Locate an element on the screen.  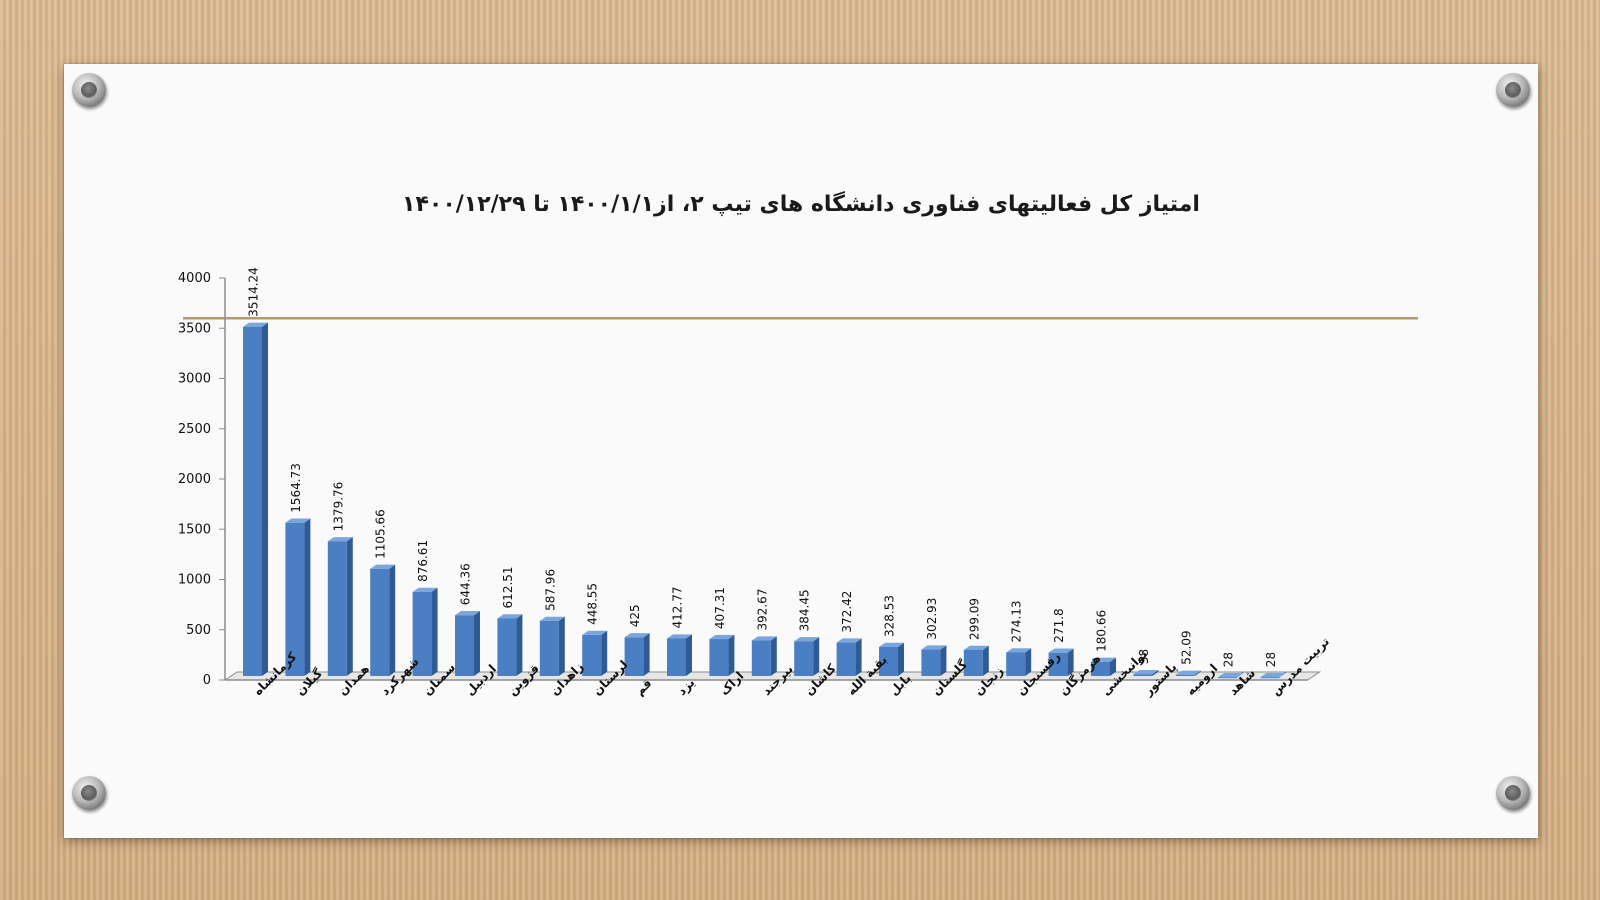
data-label: 876.61 is located at coordinates (423, 561).